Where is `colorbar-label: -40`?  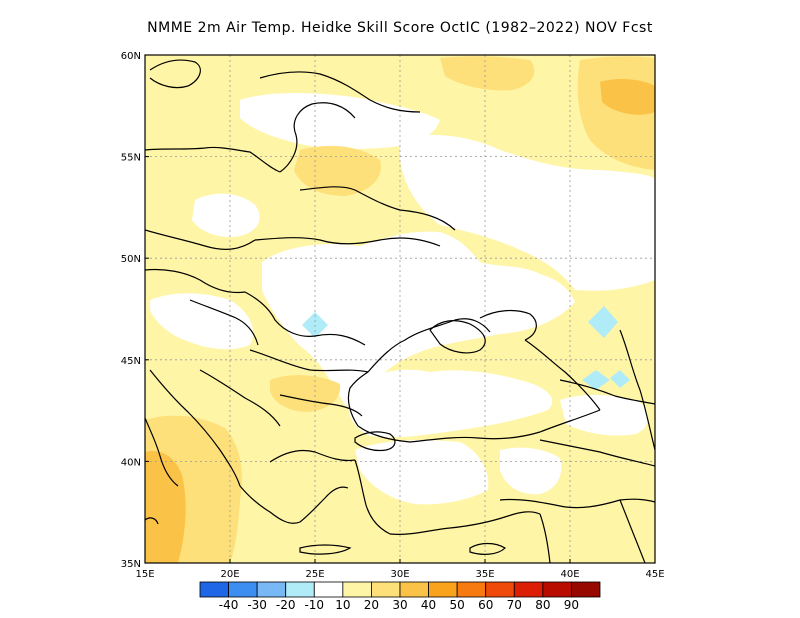 colorbar-label: -40 is located at coordinates (229, 605).